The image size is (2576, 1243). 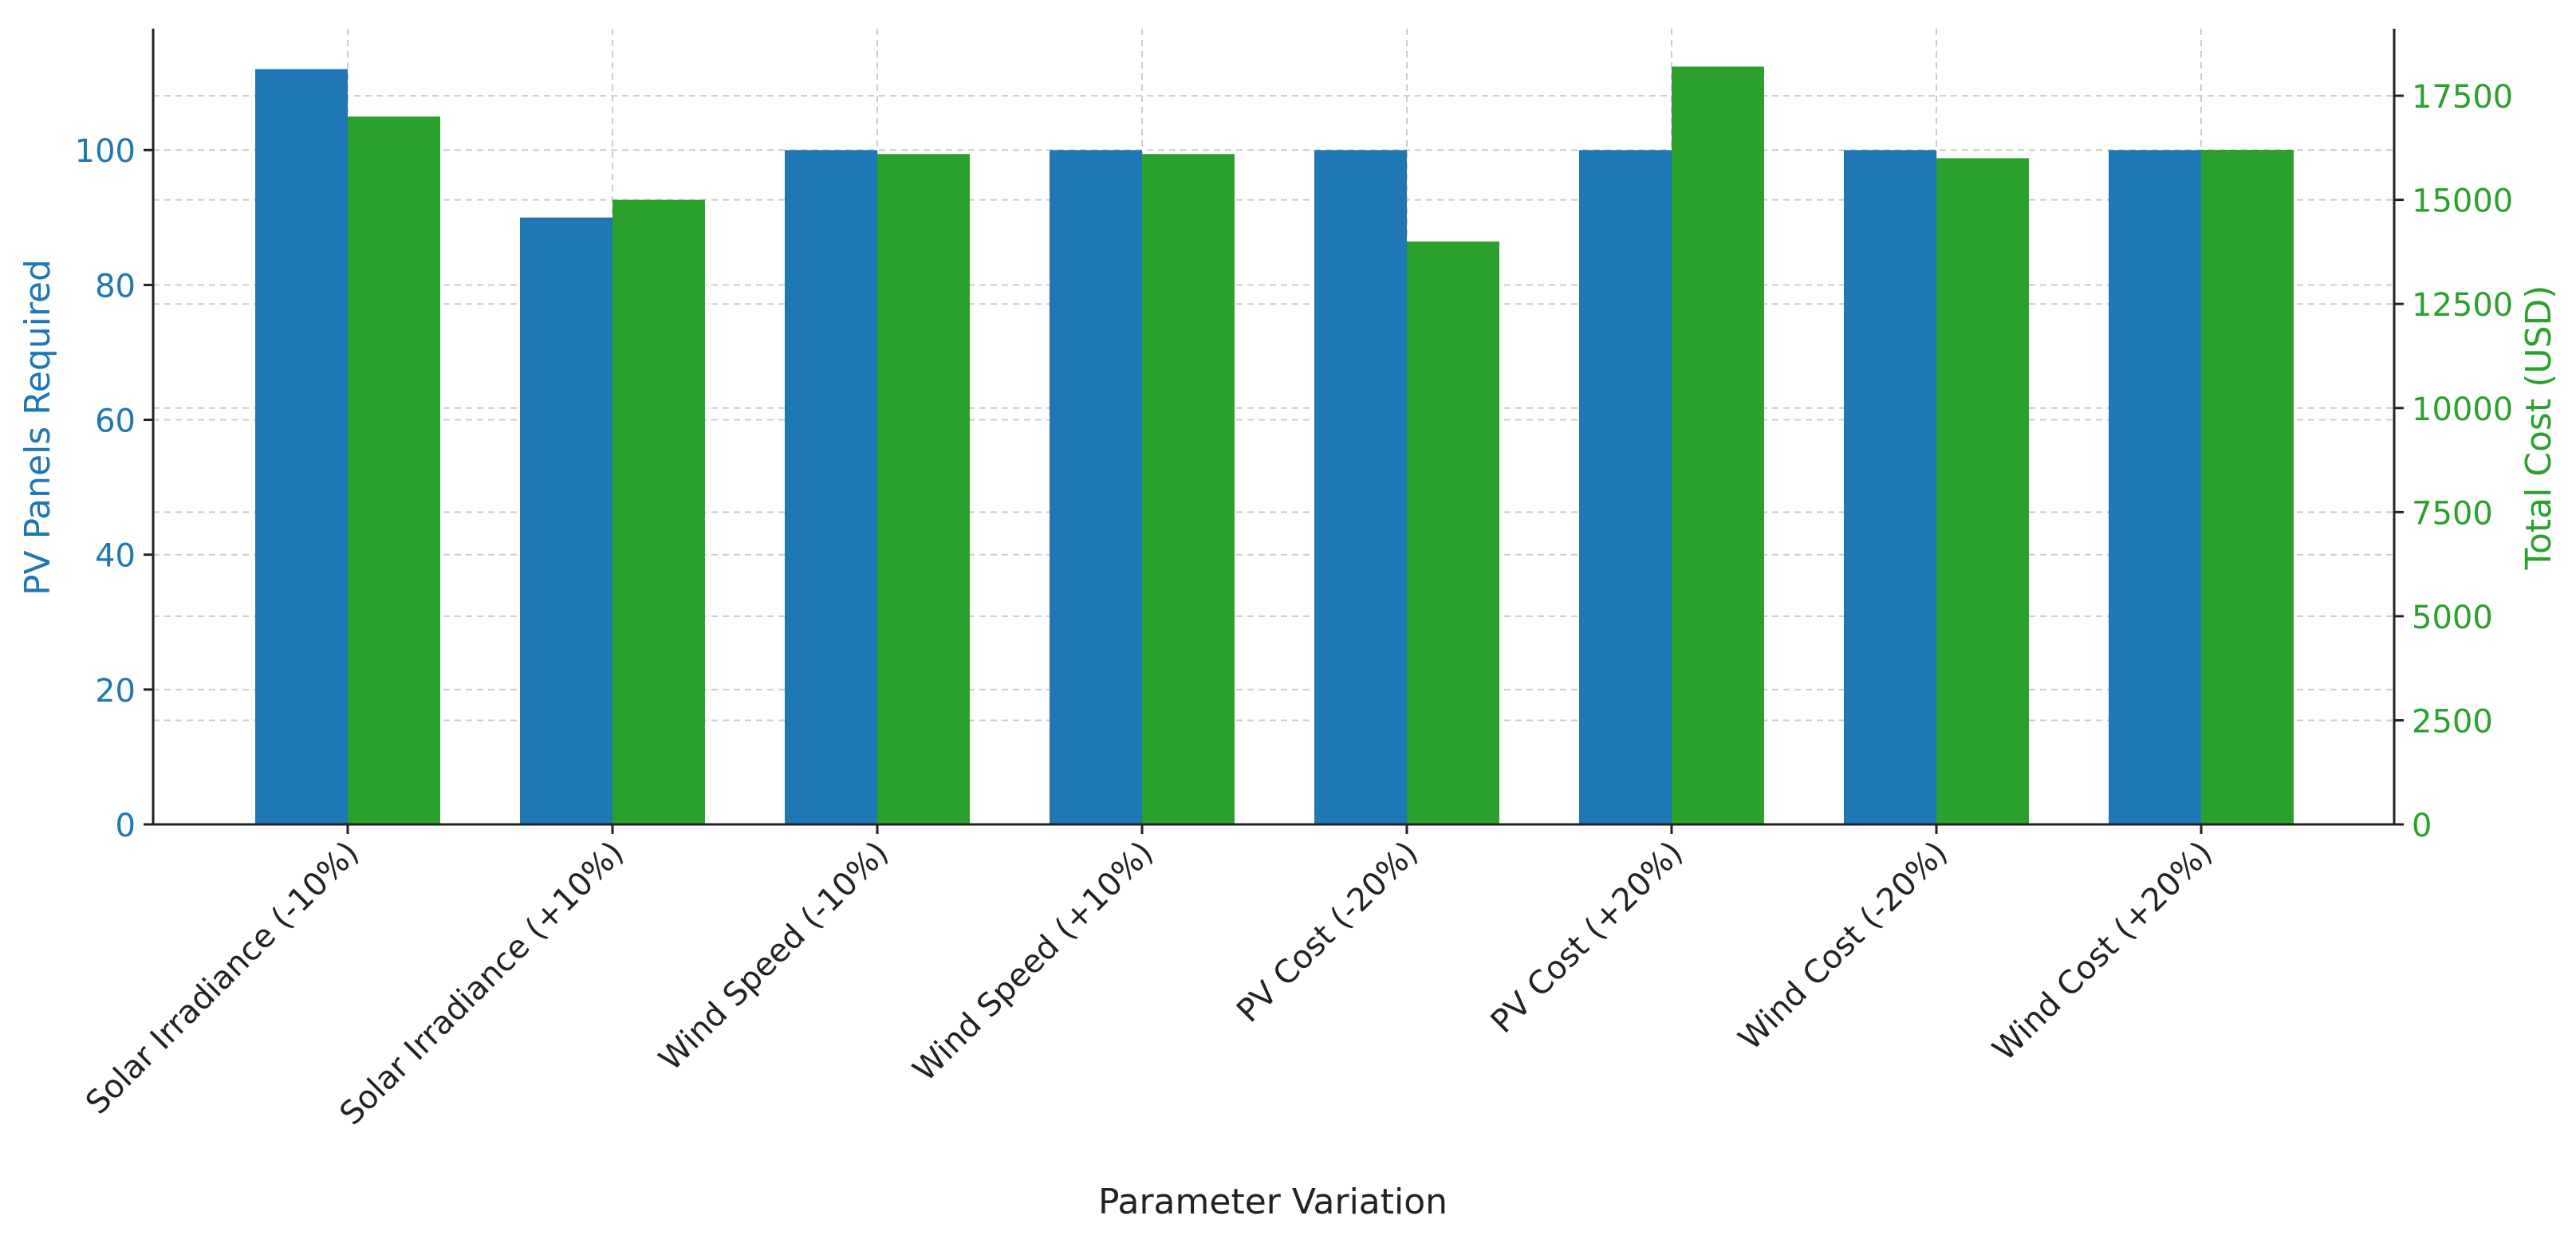 I want to click on x-axis-title: Parameter Variation, so click(x=1273, y=1202).